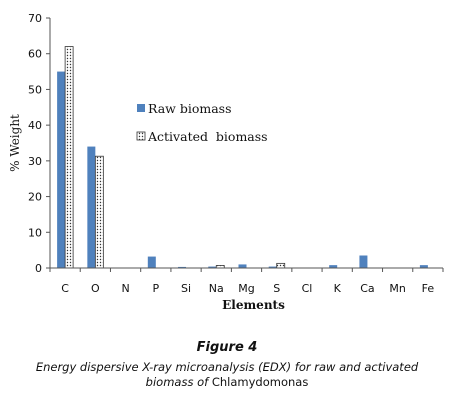 The image size is (454, 401). What do you see at coordinates (38, 268) in the screenshot?
I see `y-tick-label: 0` at bounding box center [38, 268].